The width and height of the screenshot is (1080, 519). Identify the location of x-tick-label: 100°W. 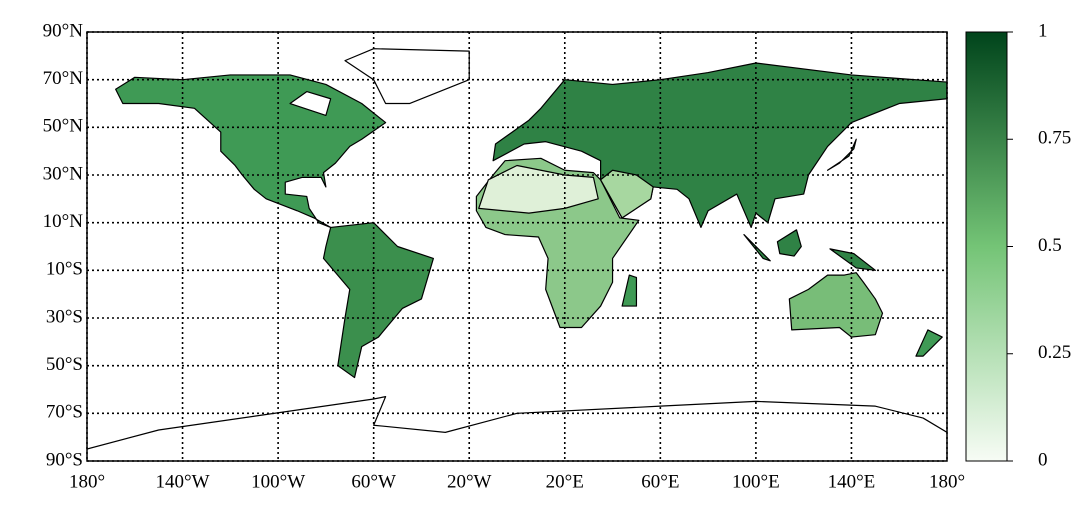
(278, 481).